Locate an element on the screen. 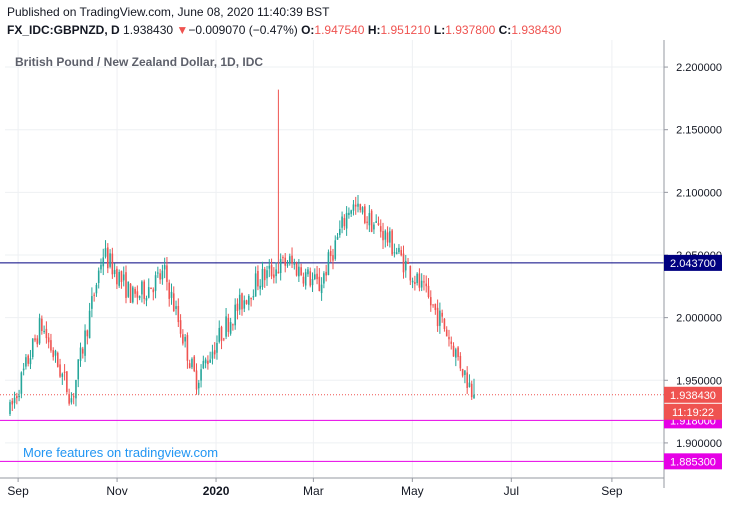 Image resolution: width=737 pixels, height=513 pixels. symbol-label: FX_IDC:GBPNZD, D is located at coordinates (63, 30).